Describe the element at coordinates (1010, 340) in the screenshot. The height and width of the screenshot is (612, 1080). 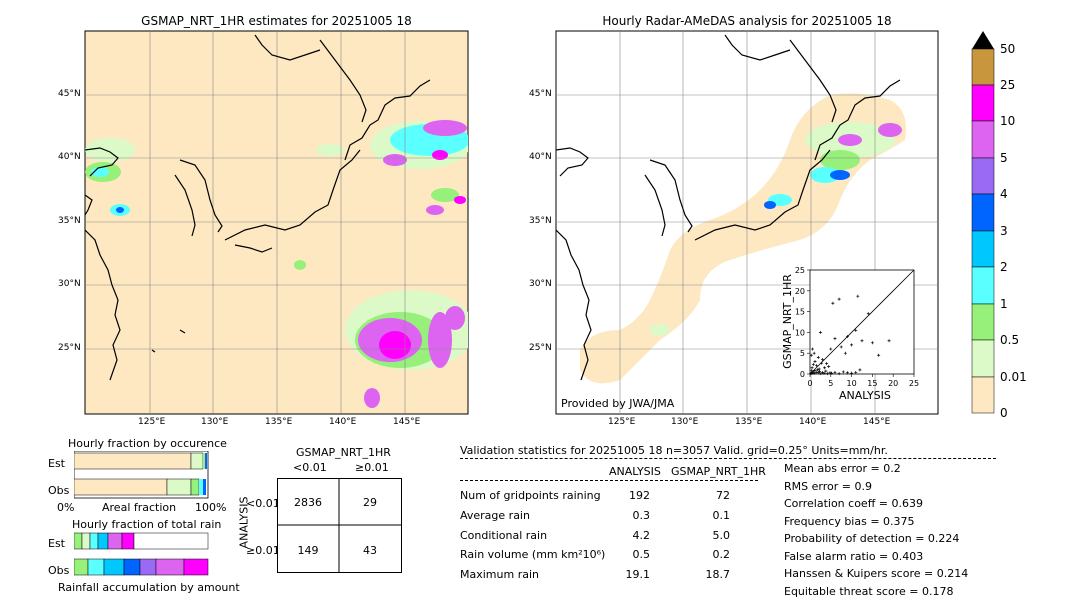
I see `colorbar-label-0.5: 0.5` at that location.